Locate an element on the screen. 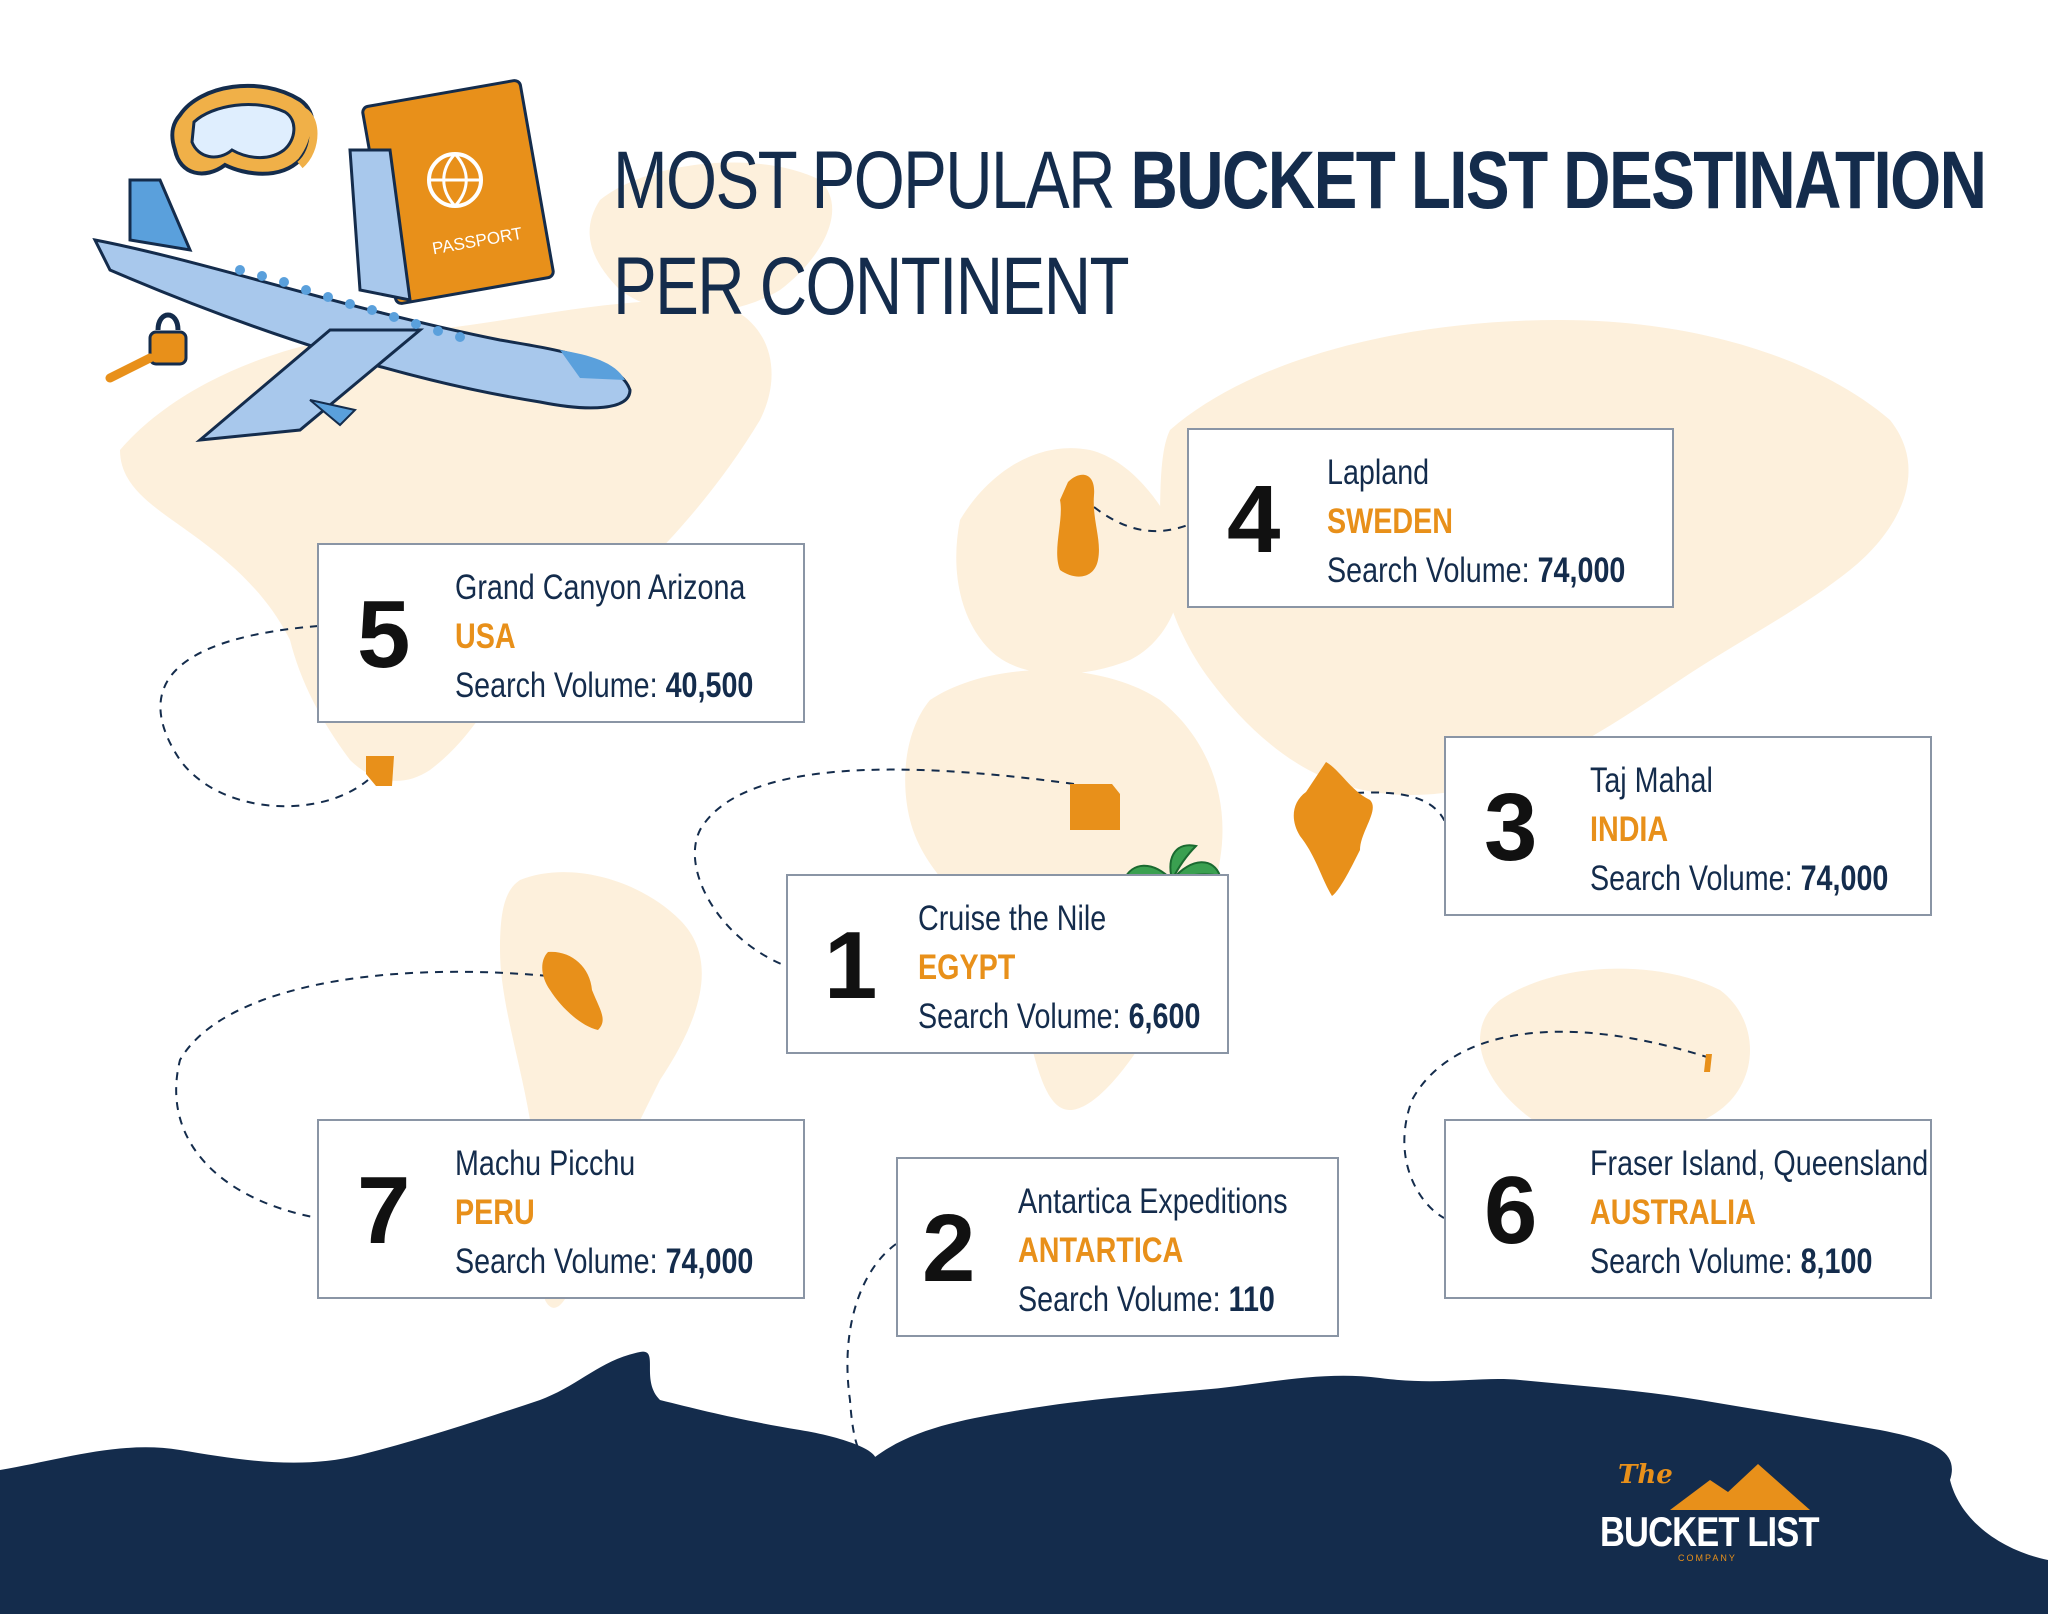  connector-antarctica is located at coordinates (871, 1348).